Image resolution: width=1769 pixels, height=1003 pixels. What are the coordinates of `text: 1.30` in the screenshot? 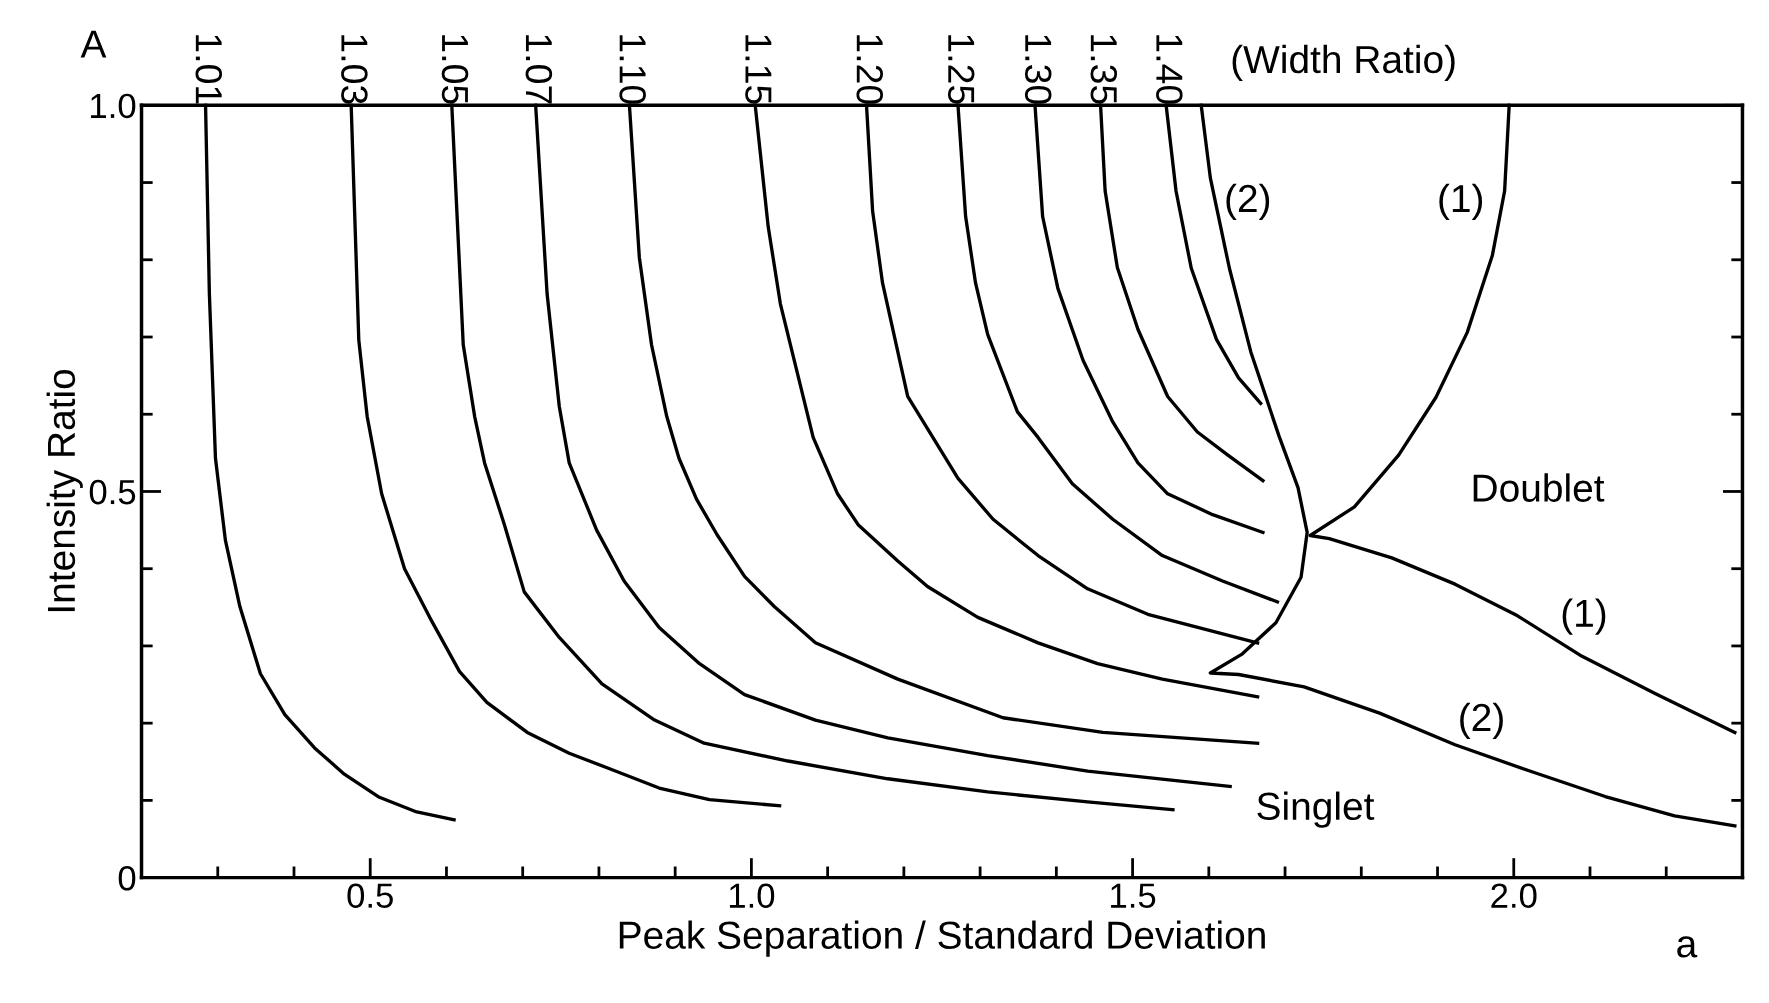 It's located at (1038, 69).